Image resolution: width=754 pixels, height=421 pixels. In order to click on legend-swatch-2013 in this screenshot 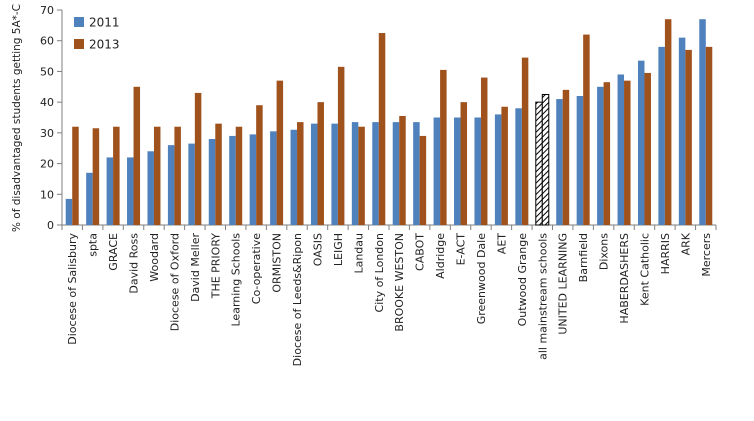, I will do `click(79, 44)`.